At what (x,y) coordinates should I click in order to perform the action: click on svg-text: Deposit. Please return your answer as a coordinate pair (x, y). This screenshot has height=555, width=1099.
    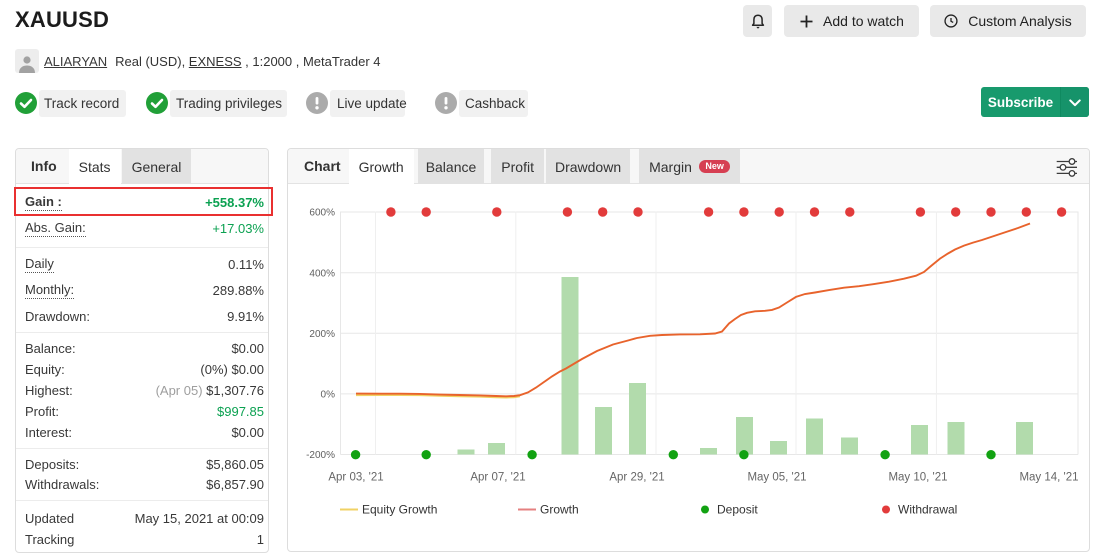
    Looking at the image, I should click on (737, 510).